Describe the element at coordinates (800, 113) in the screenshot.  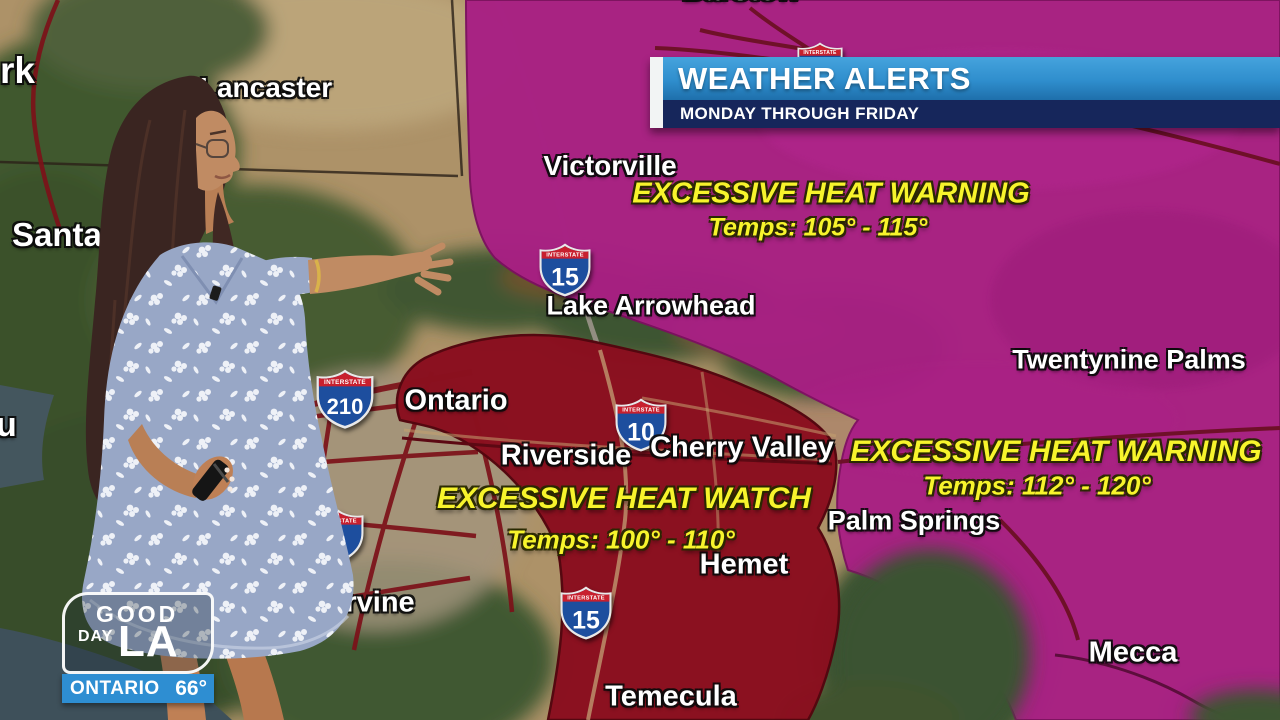
I see `banner-subtitle: MONDAY THROUGH FRIDAY` at that location.